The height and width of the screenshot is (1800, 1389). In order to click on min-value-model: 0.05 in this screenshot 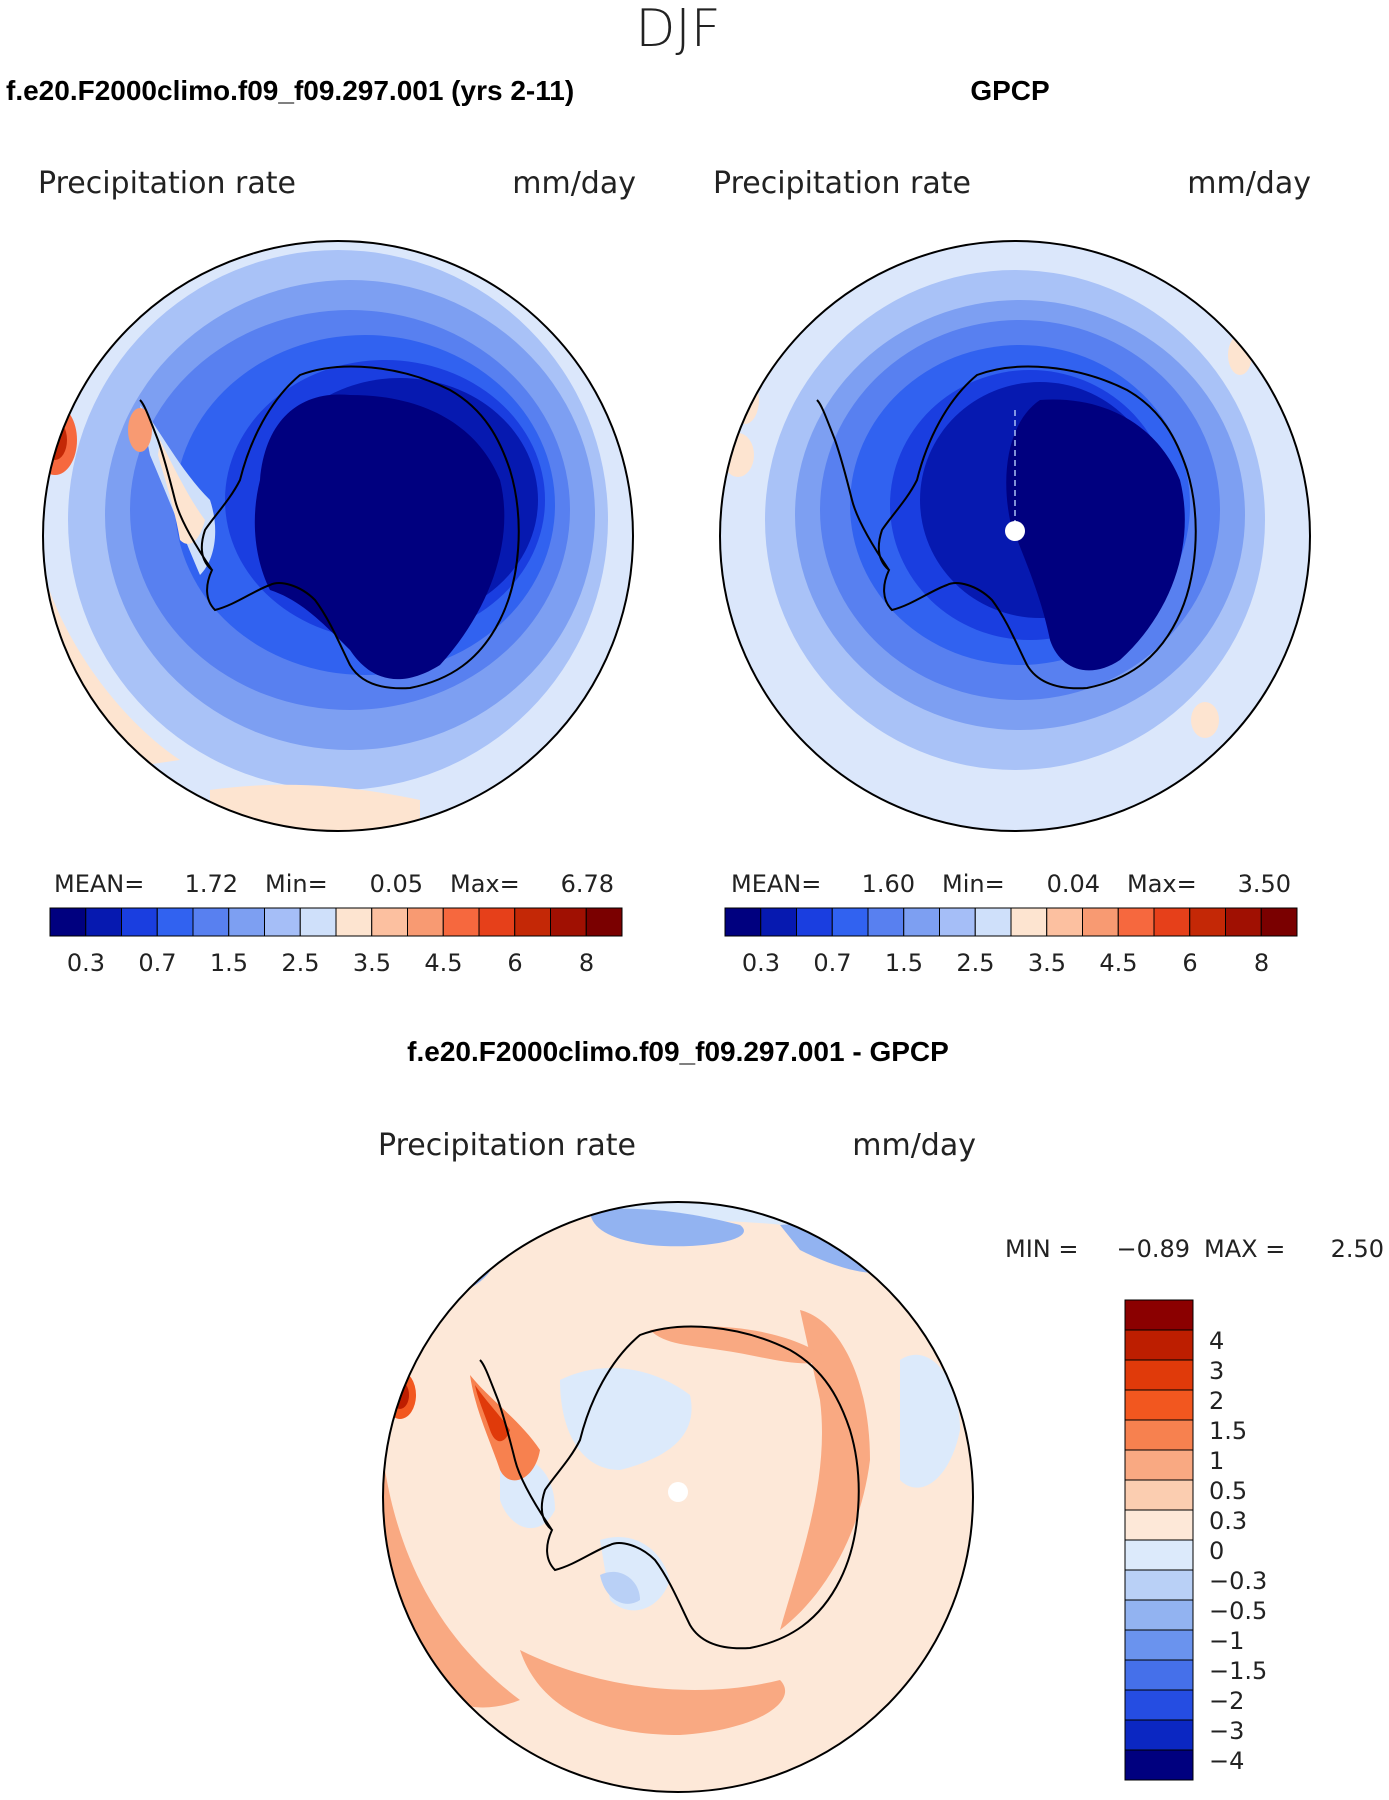, I will do `click(396, 884)`.